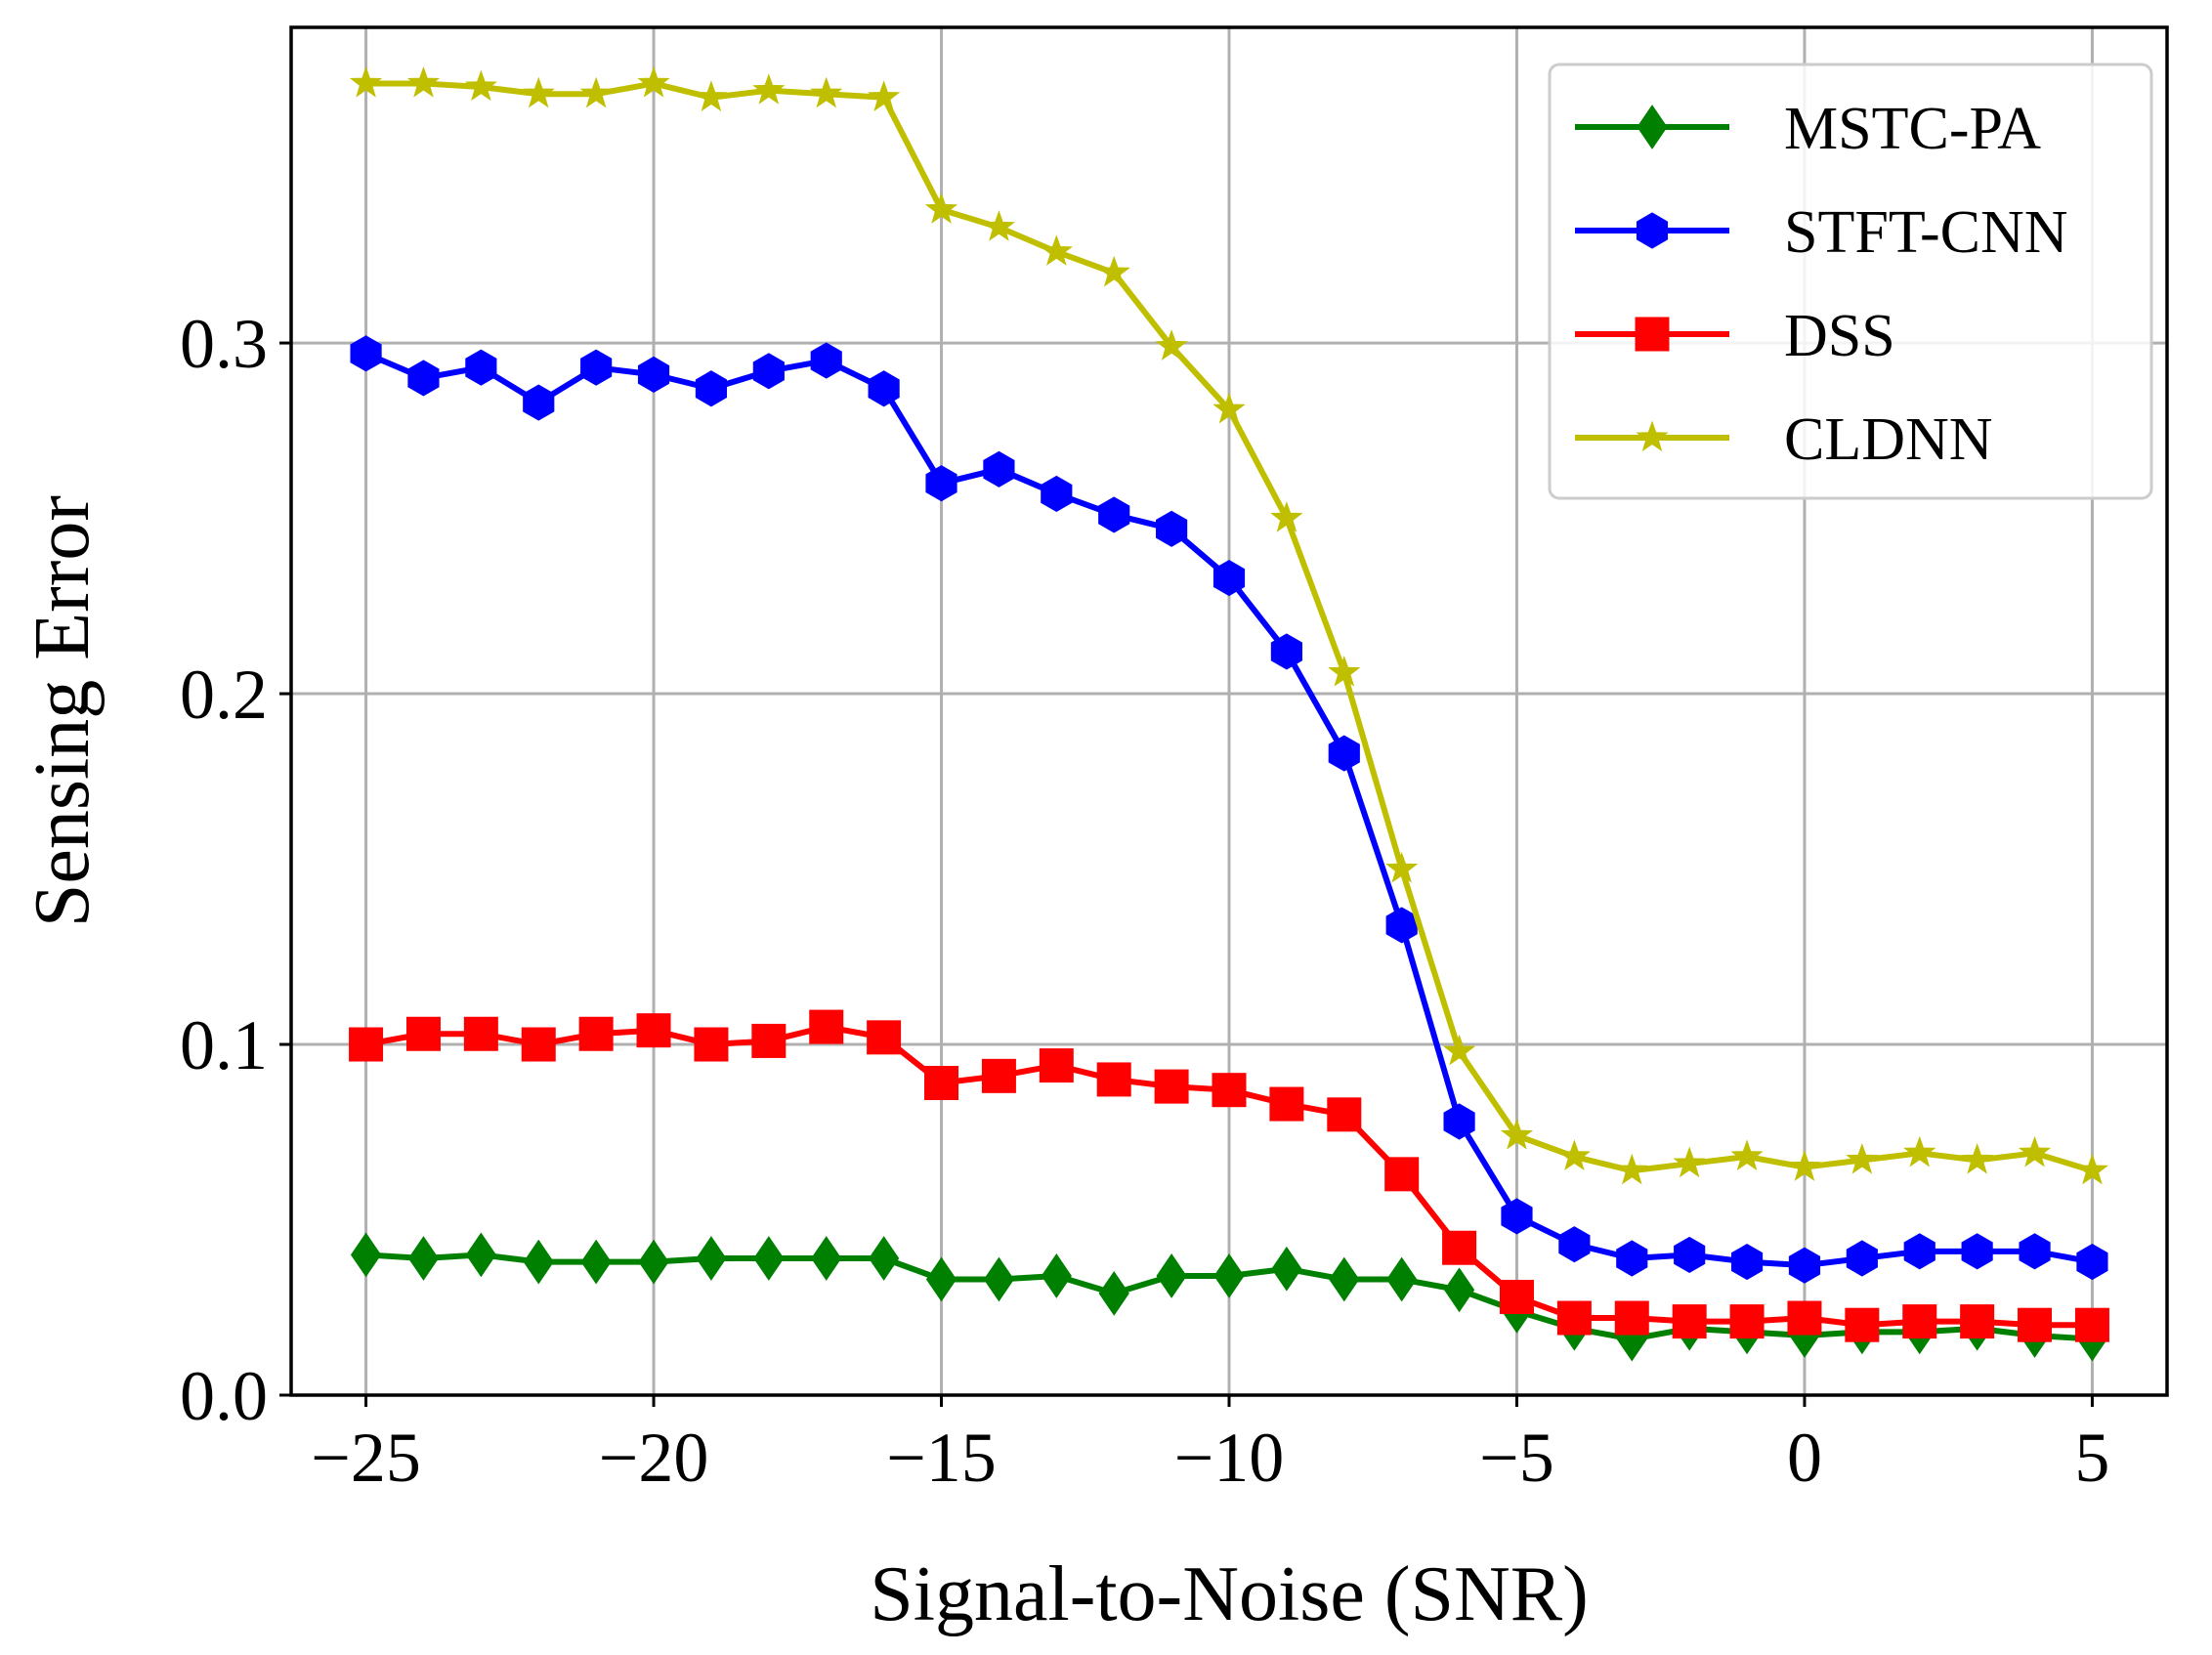 The width and height of the screenshot is (2212, 1655). I want to click on legend-box, so click(1851, 281).